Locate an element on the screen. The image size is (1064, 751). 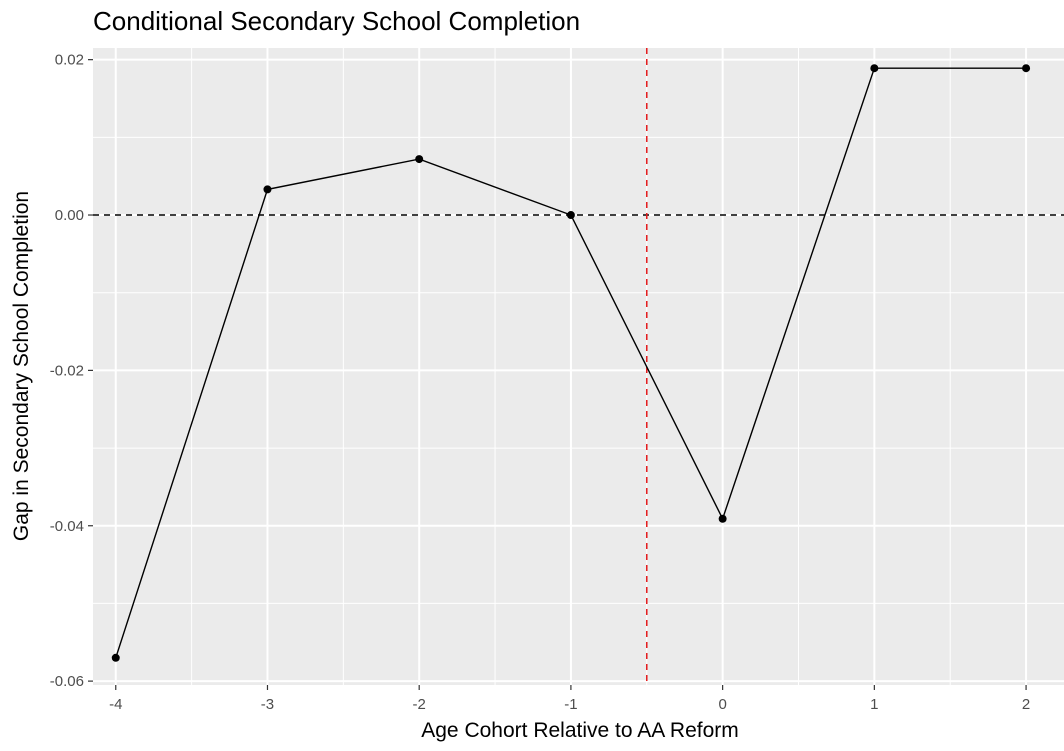
y-tick-label: 0.02 is located at coordinates (69, 60).